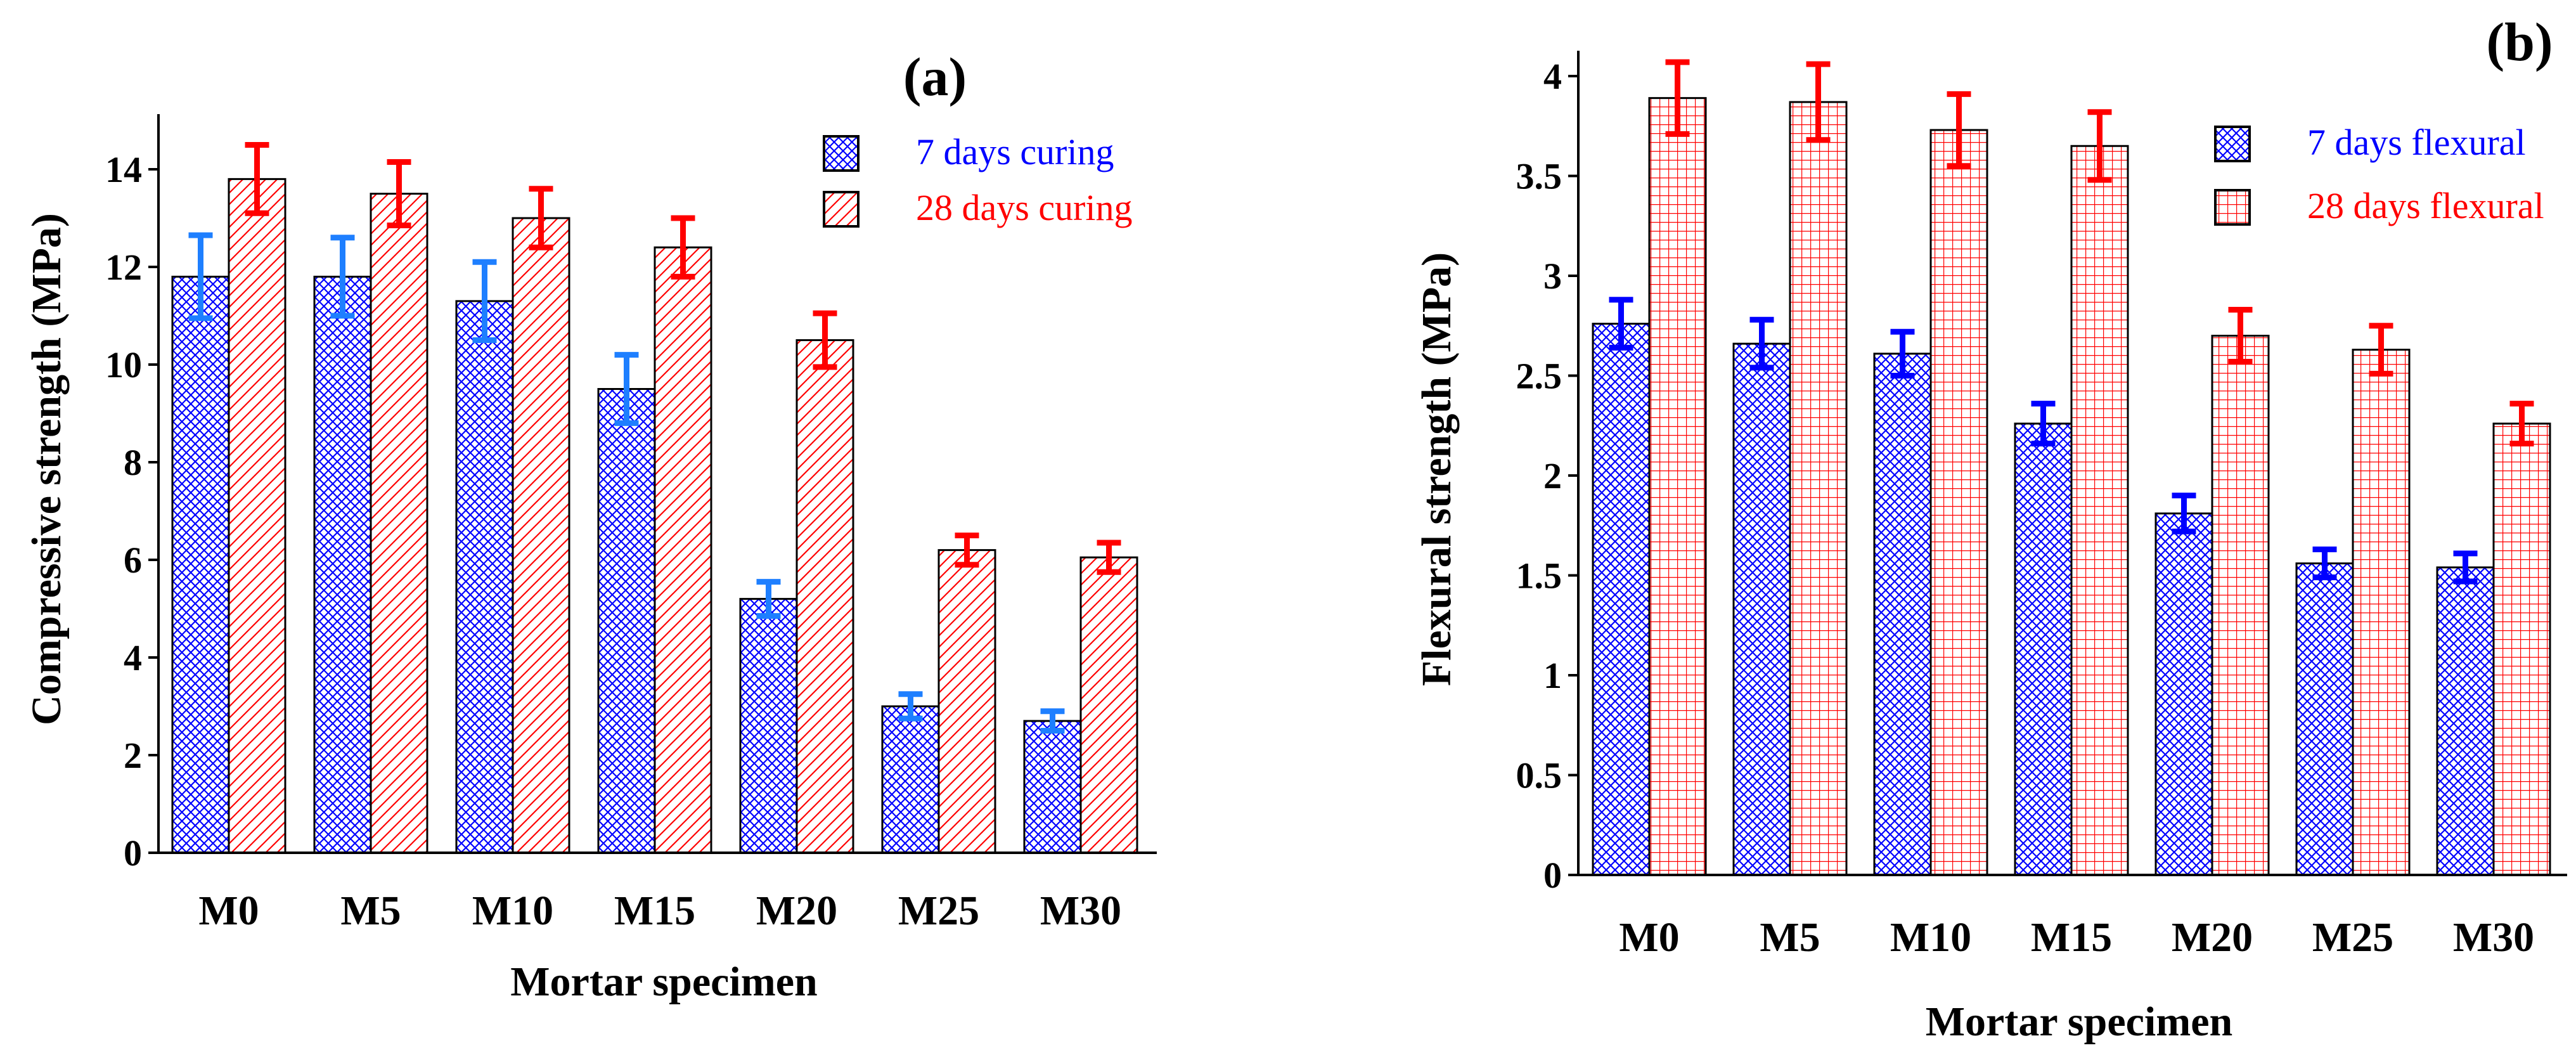 The width and height of the screenshot is (2576, 1062). What do you see at coordinates (133, 560) in the screenshot?
I see `y-tick-label: 6` at bounding box center [133, 560].